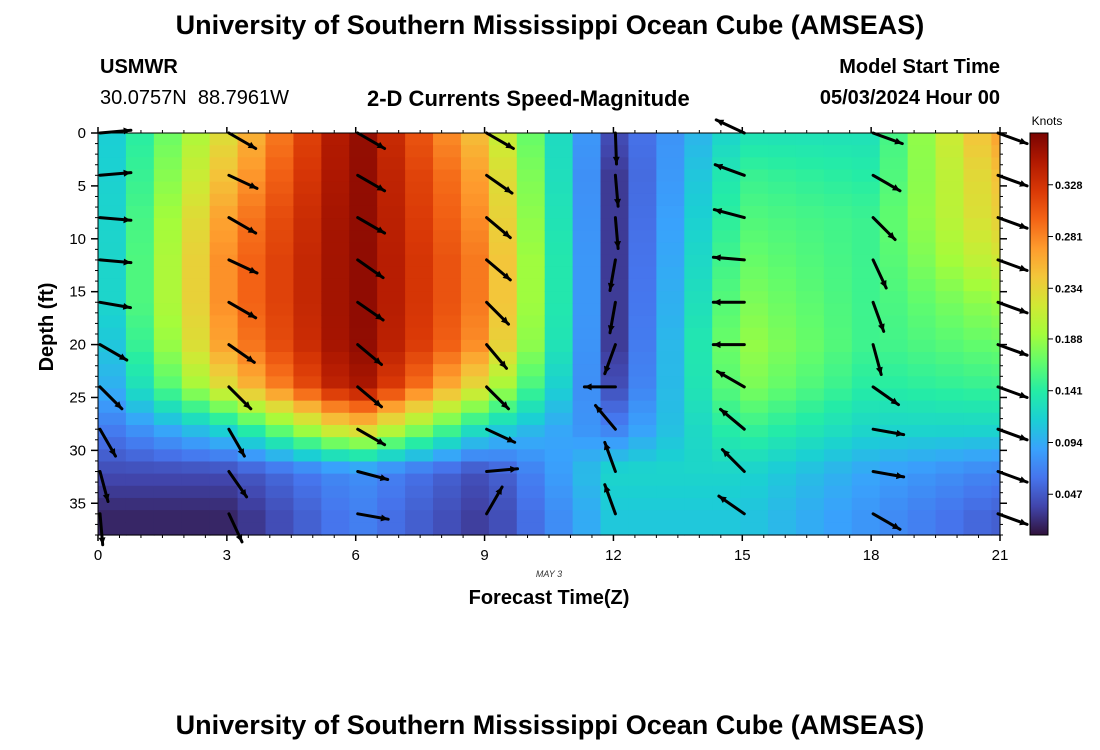 The height and width of the screenshot is (750, 1100). I want to click on chart-subtitle: 2-D Currents Speed-Magnitude, so click(528, 98).